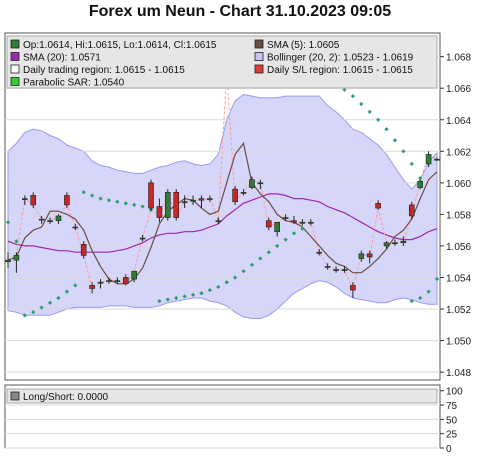 This screenshot has height=457, width=480. What do you see at coordinates (240, 11) in the screenshot?
I see `chart-title: Forex um Neun - Chart 31.10.2023 09:05` at bounding box center [240, 11].